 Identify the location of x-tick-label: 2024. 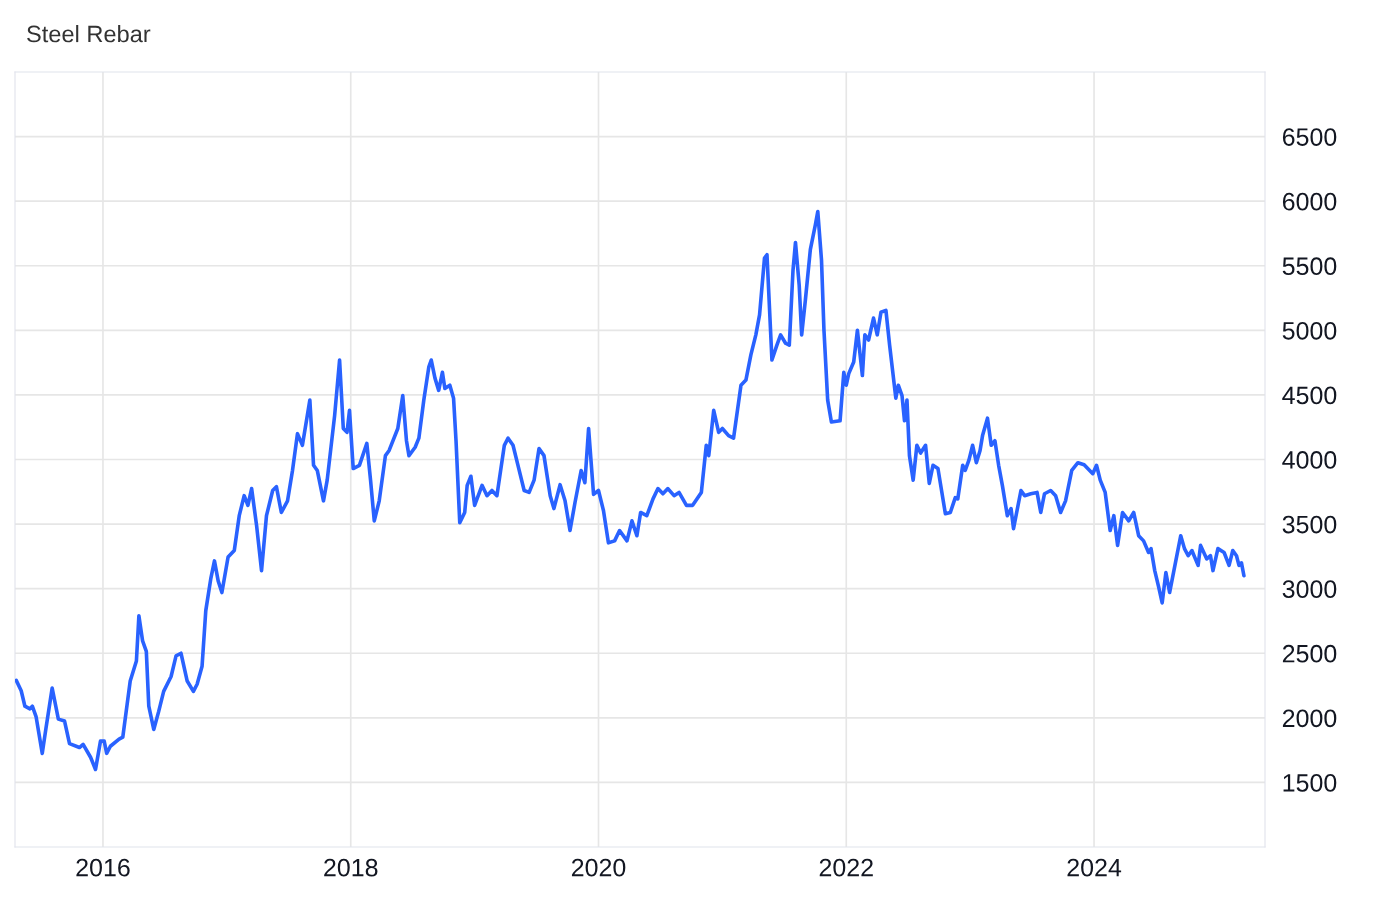
(1094, 867).